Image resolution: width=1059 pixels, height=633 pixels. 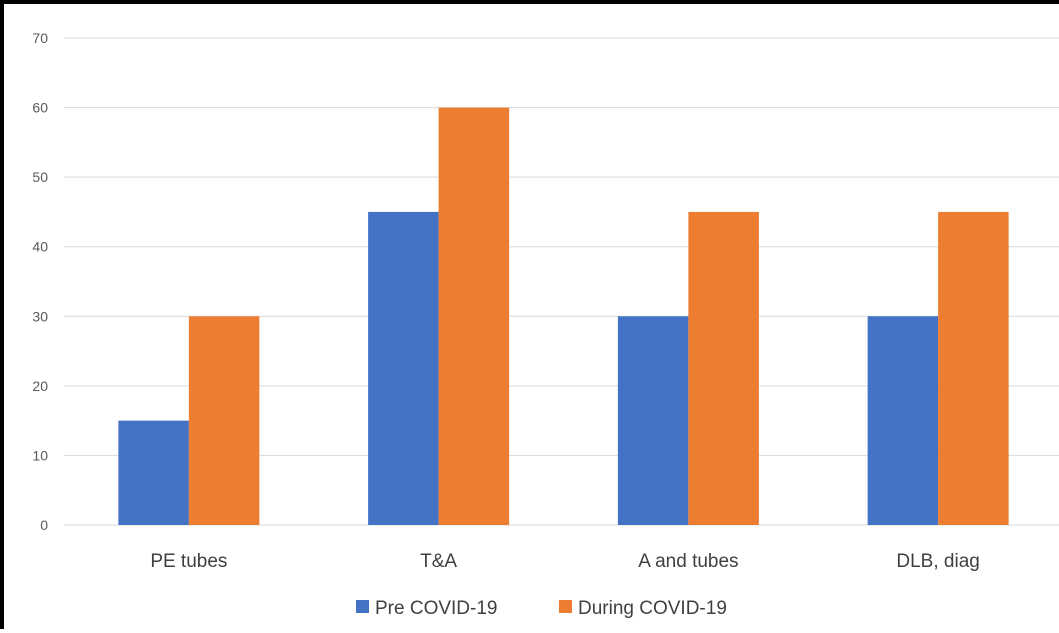 What do you see at coordinates (565, 561) in the screenshot?
I see `x-axis-category-labels: PE tubes T&A A and tubes DLB, diag` at bounding box center [565, 561].